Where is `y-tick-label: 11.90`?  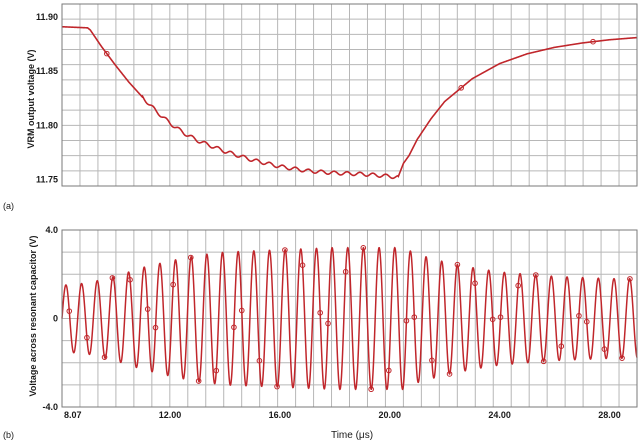
y-tick-label: 11.90 is located at coordinates (47, 17).